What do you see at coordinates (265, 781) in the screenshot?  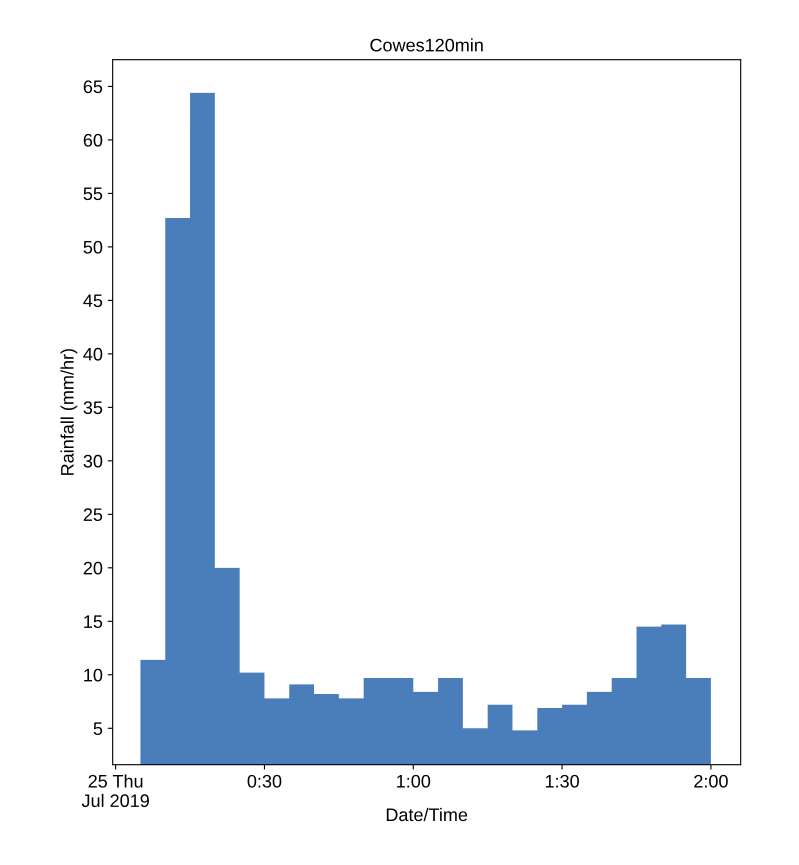 I see `x-tick-label: 0:30` at bounding box center [265, 781].